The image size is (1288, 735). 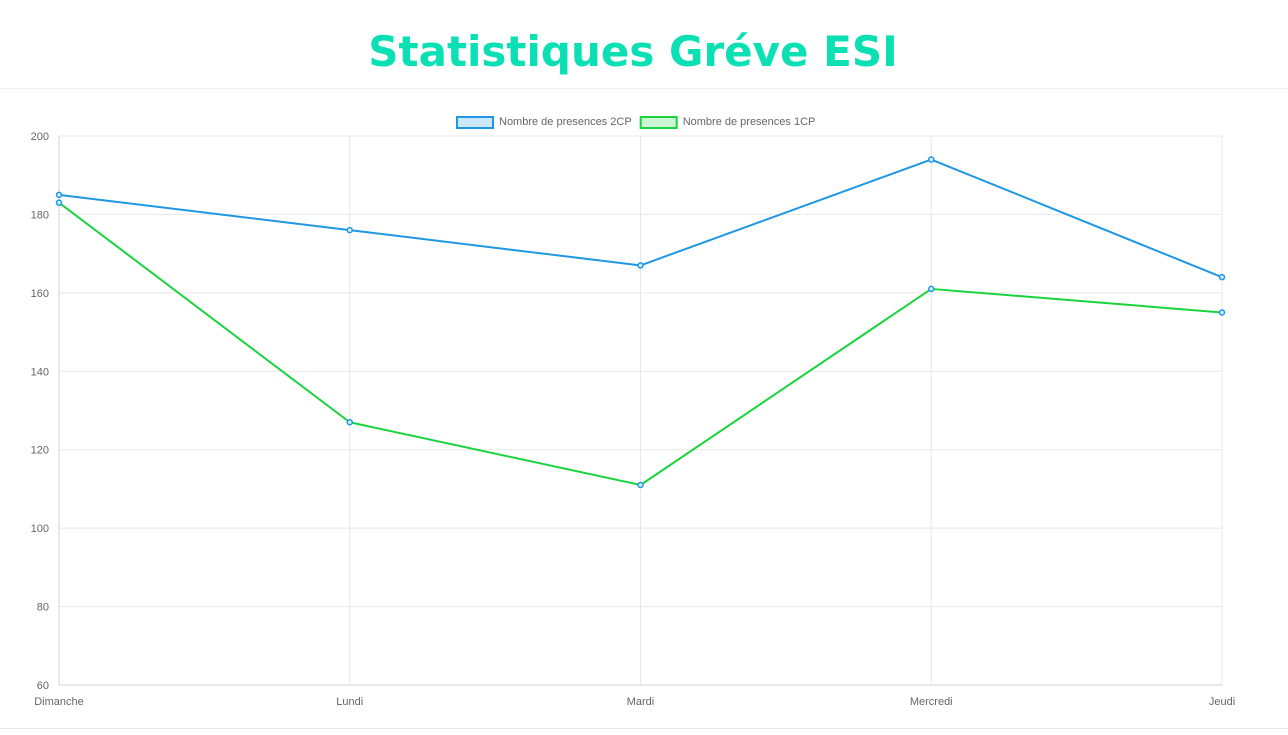 I want to click on x-tick-labels: Dimanche Lundi Mardi Mercredi Jeudi, so click(x=634, y=702).